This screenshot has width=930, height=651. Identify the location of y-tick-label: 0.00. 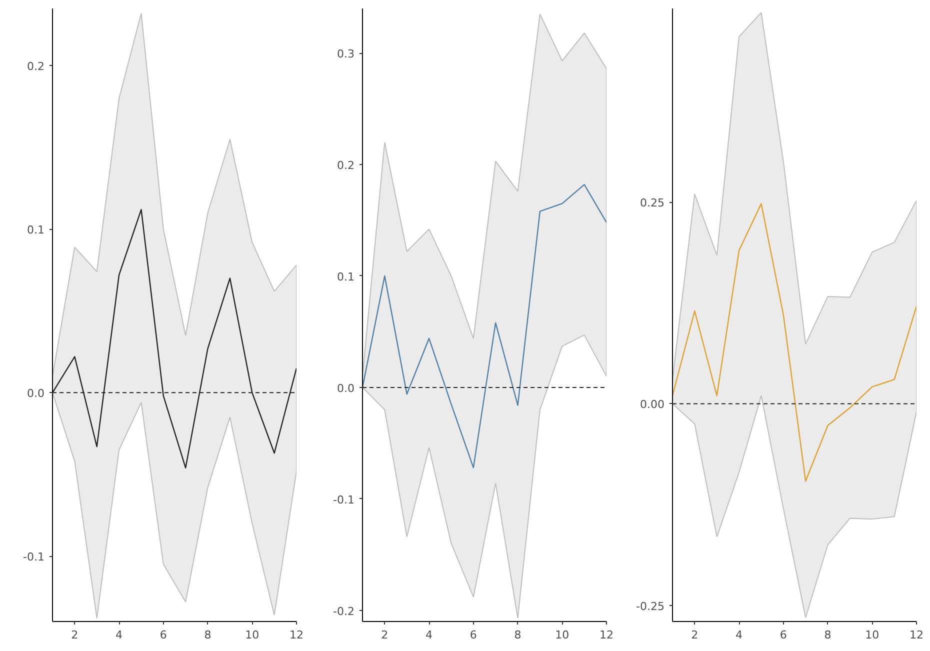
(652, 405).